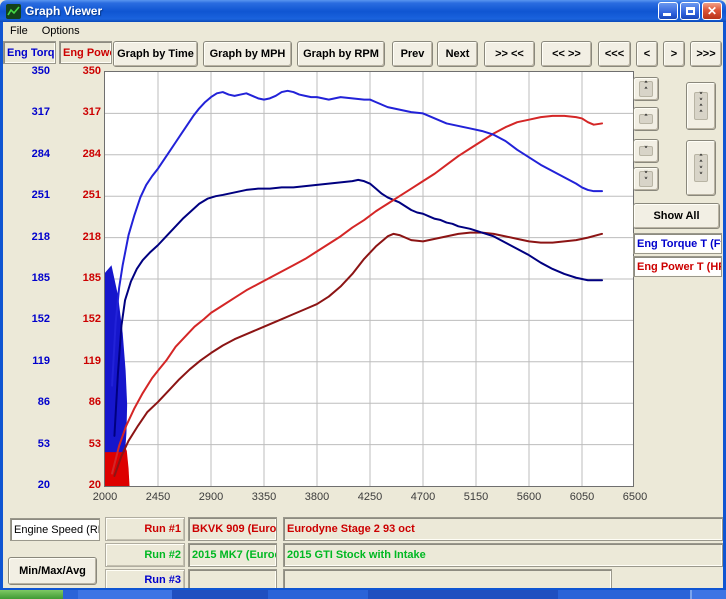 This screenshot has width=726, height=599. Describe the element at coordinates (94, 402) in the screenshot. I see `y-tick-label-power: 86` at that location.